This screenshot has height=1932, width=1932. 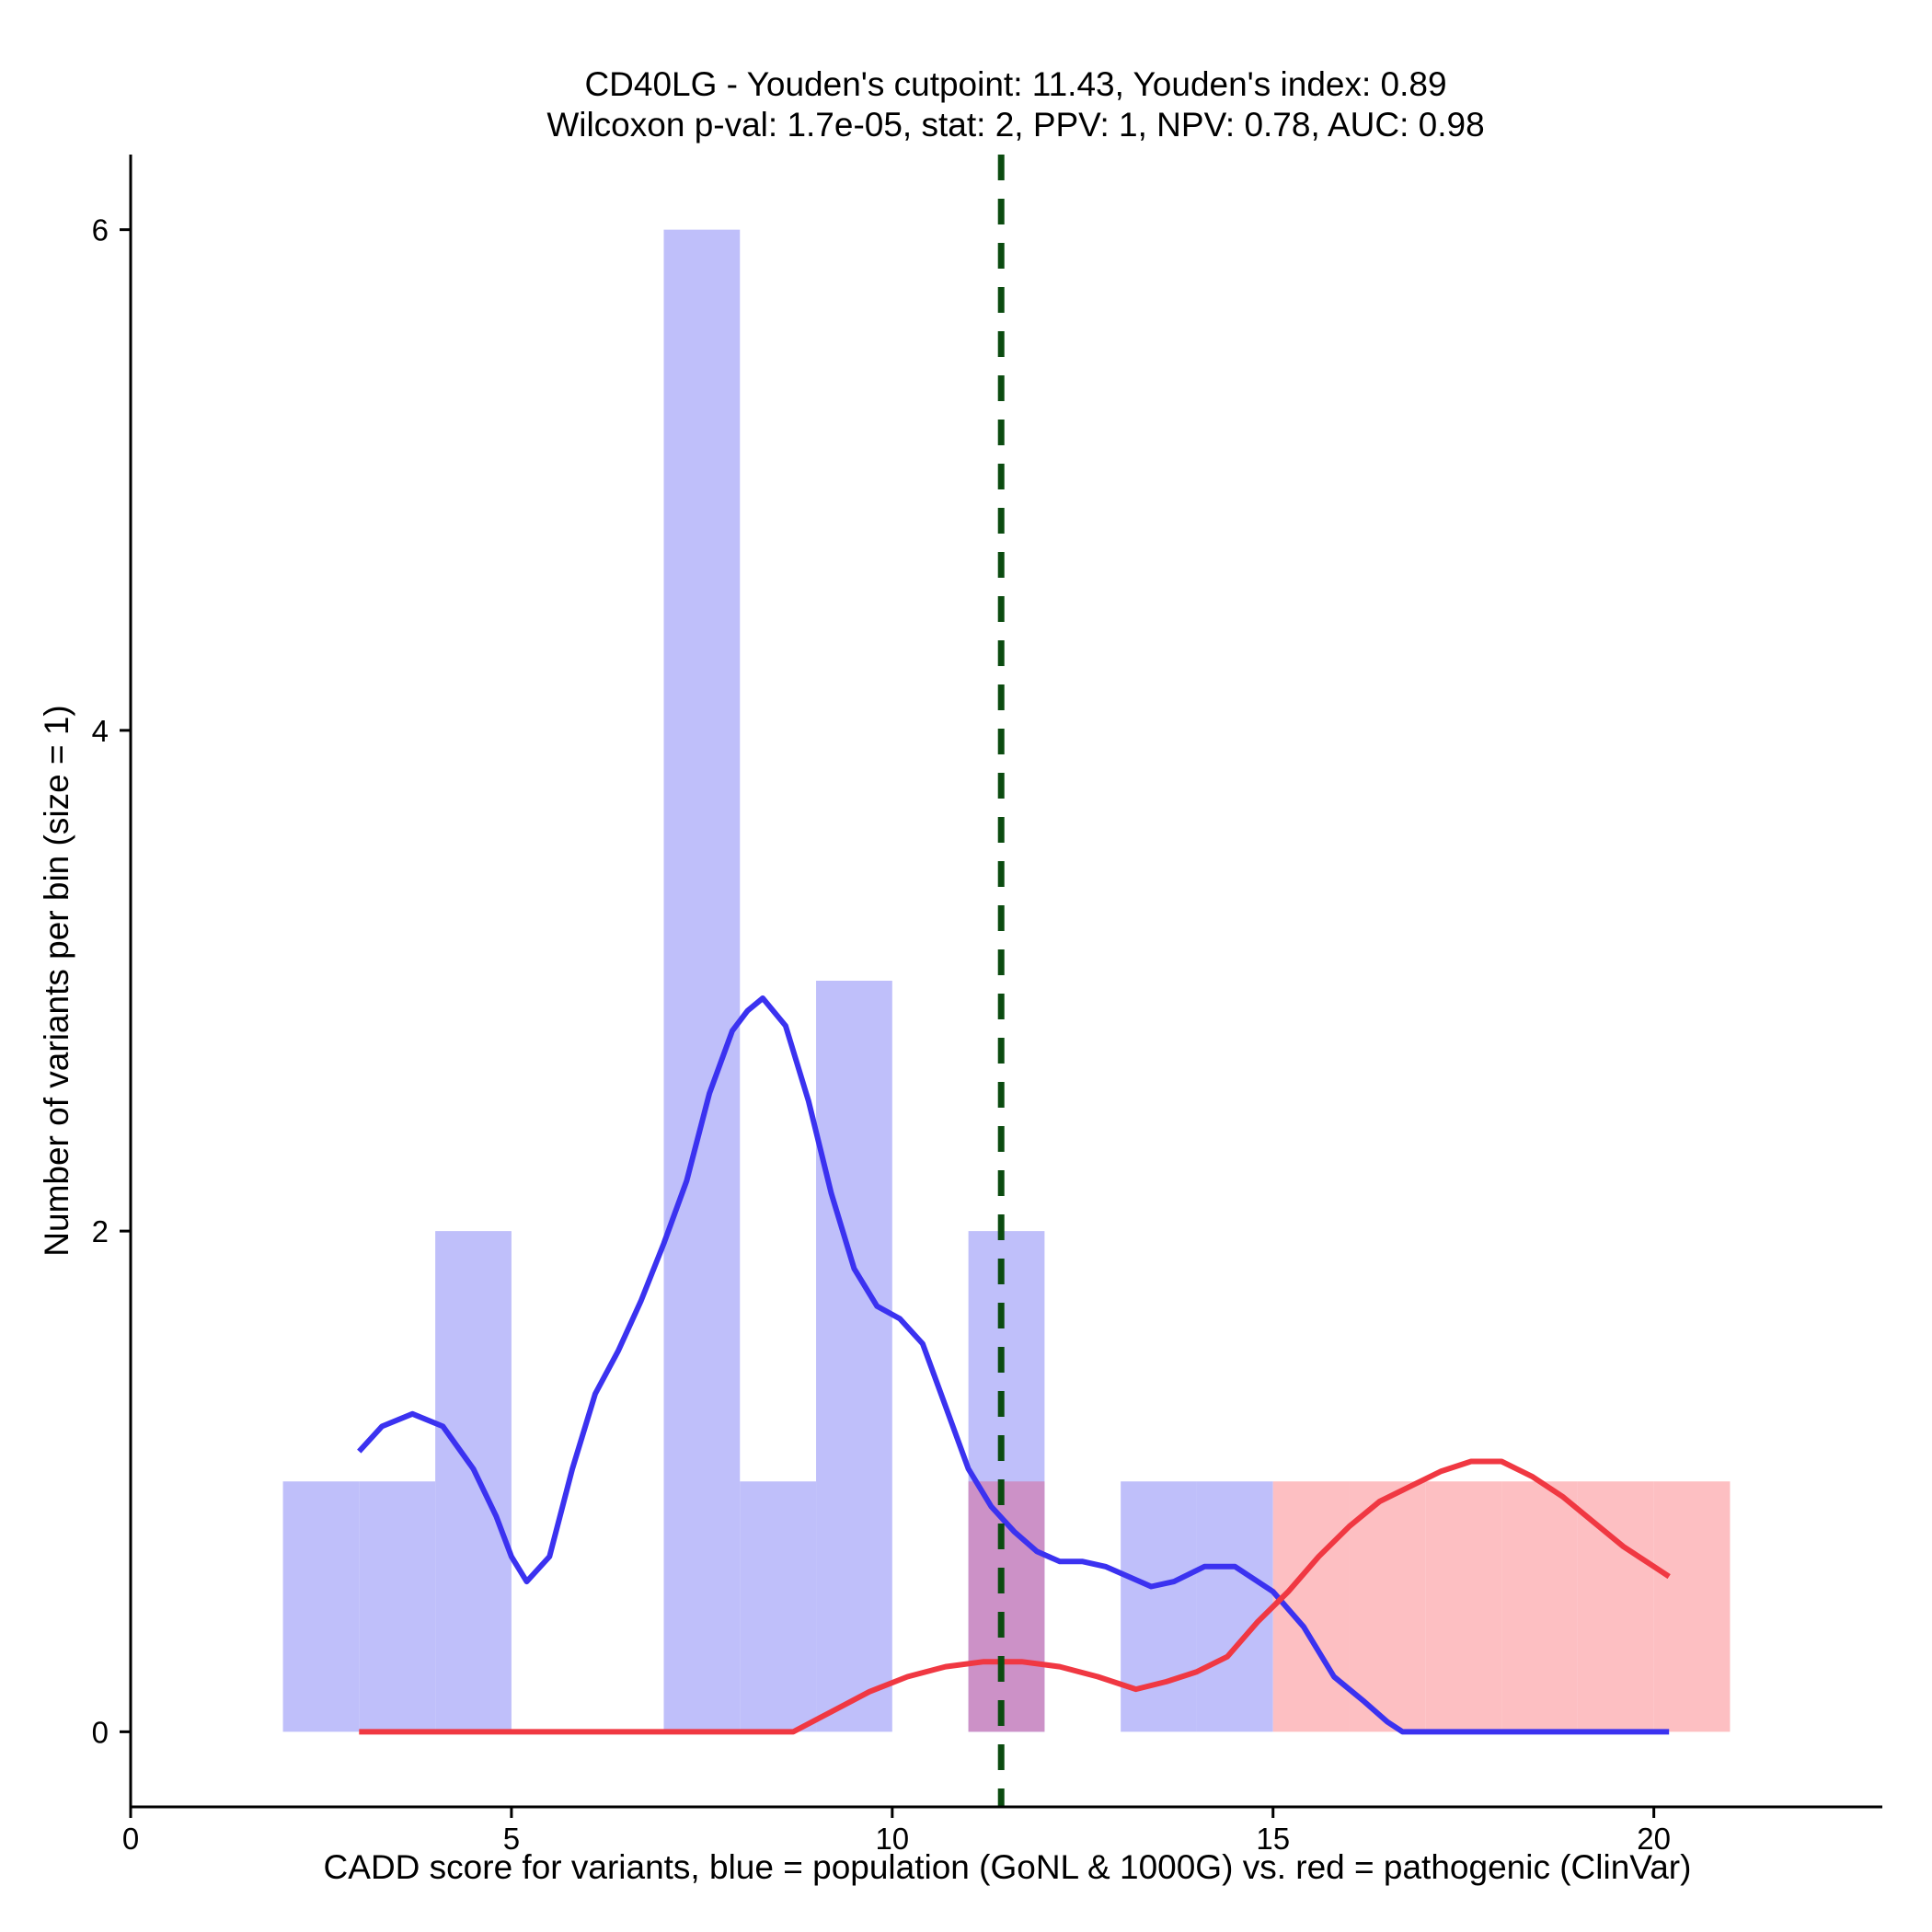 I want to click on pathogenic-density-line, so click(x=1015, y=1596).